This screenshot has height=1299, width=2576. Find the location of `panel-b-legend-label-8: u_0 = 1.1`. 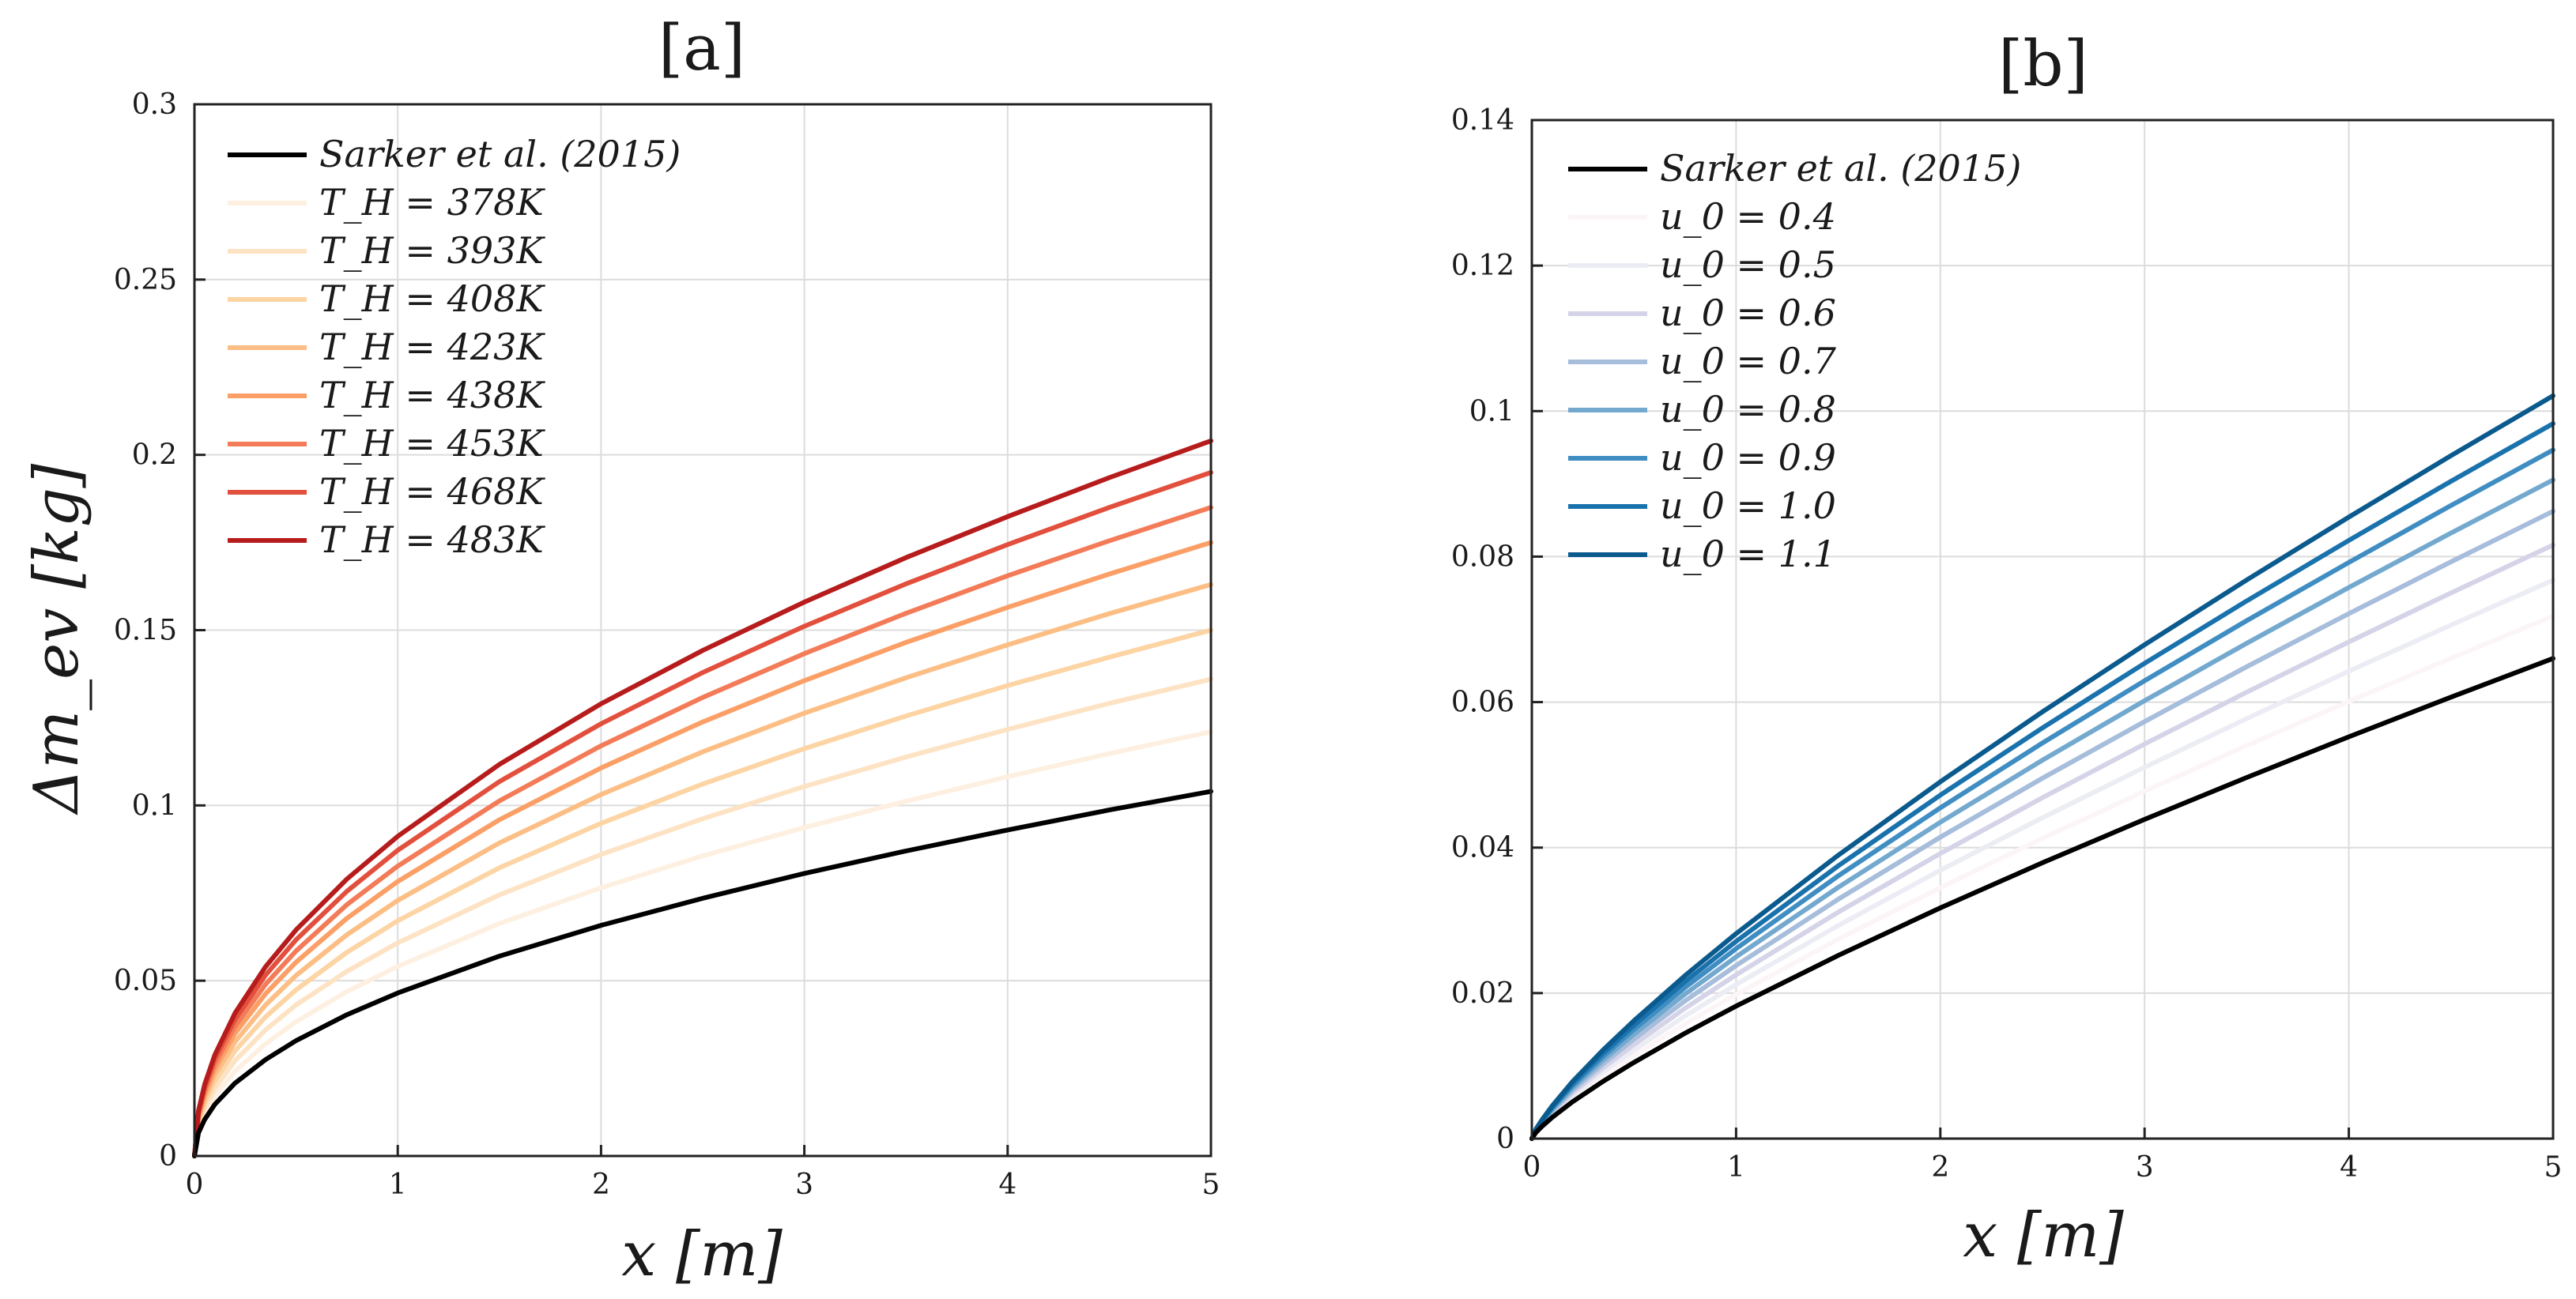

panel-b-legend-label-8: u_0 = 1.1 is located at coordinates (1748, 554).